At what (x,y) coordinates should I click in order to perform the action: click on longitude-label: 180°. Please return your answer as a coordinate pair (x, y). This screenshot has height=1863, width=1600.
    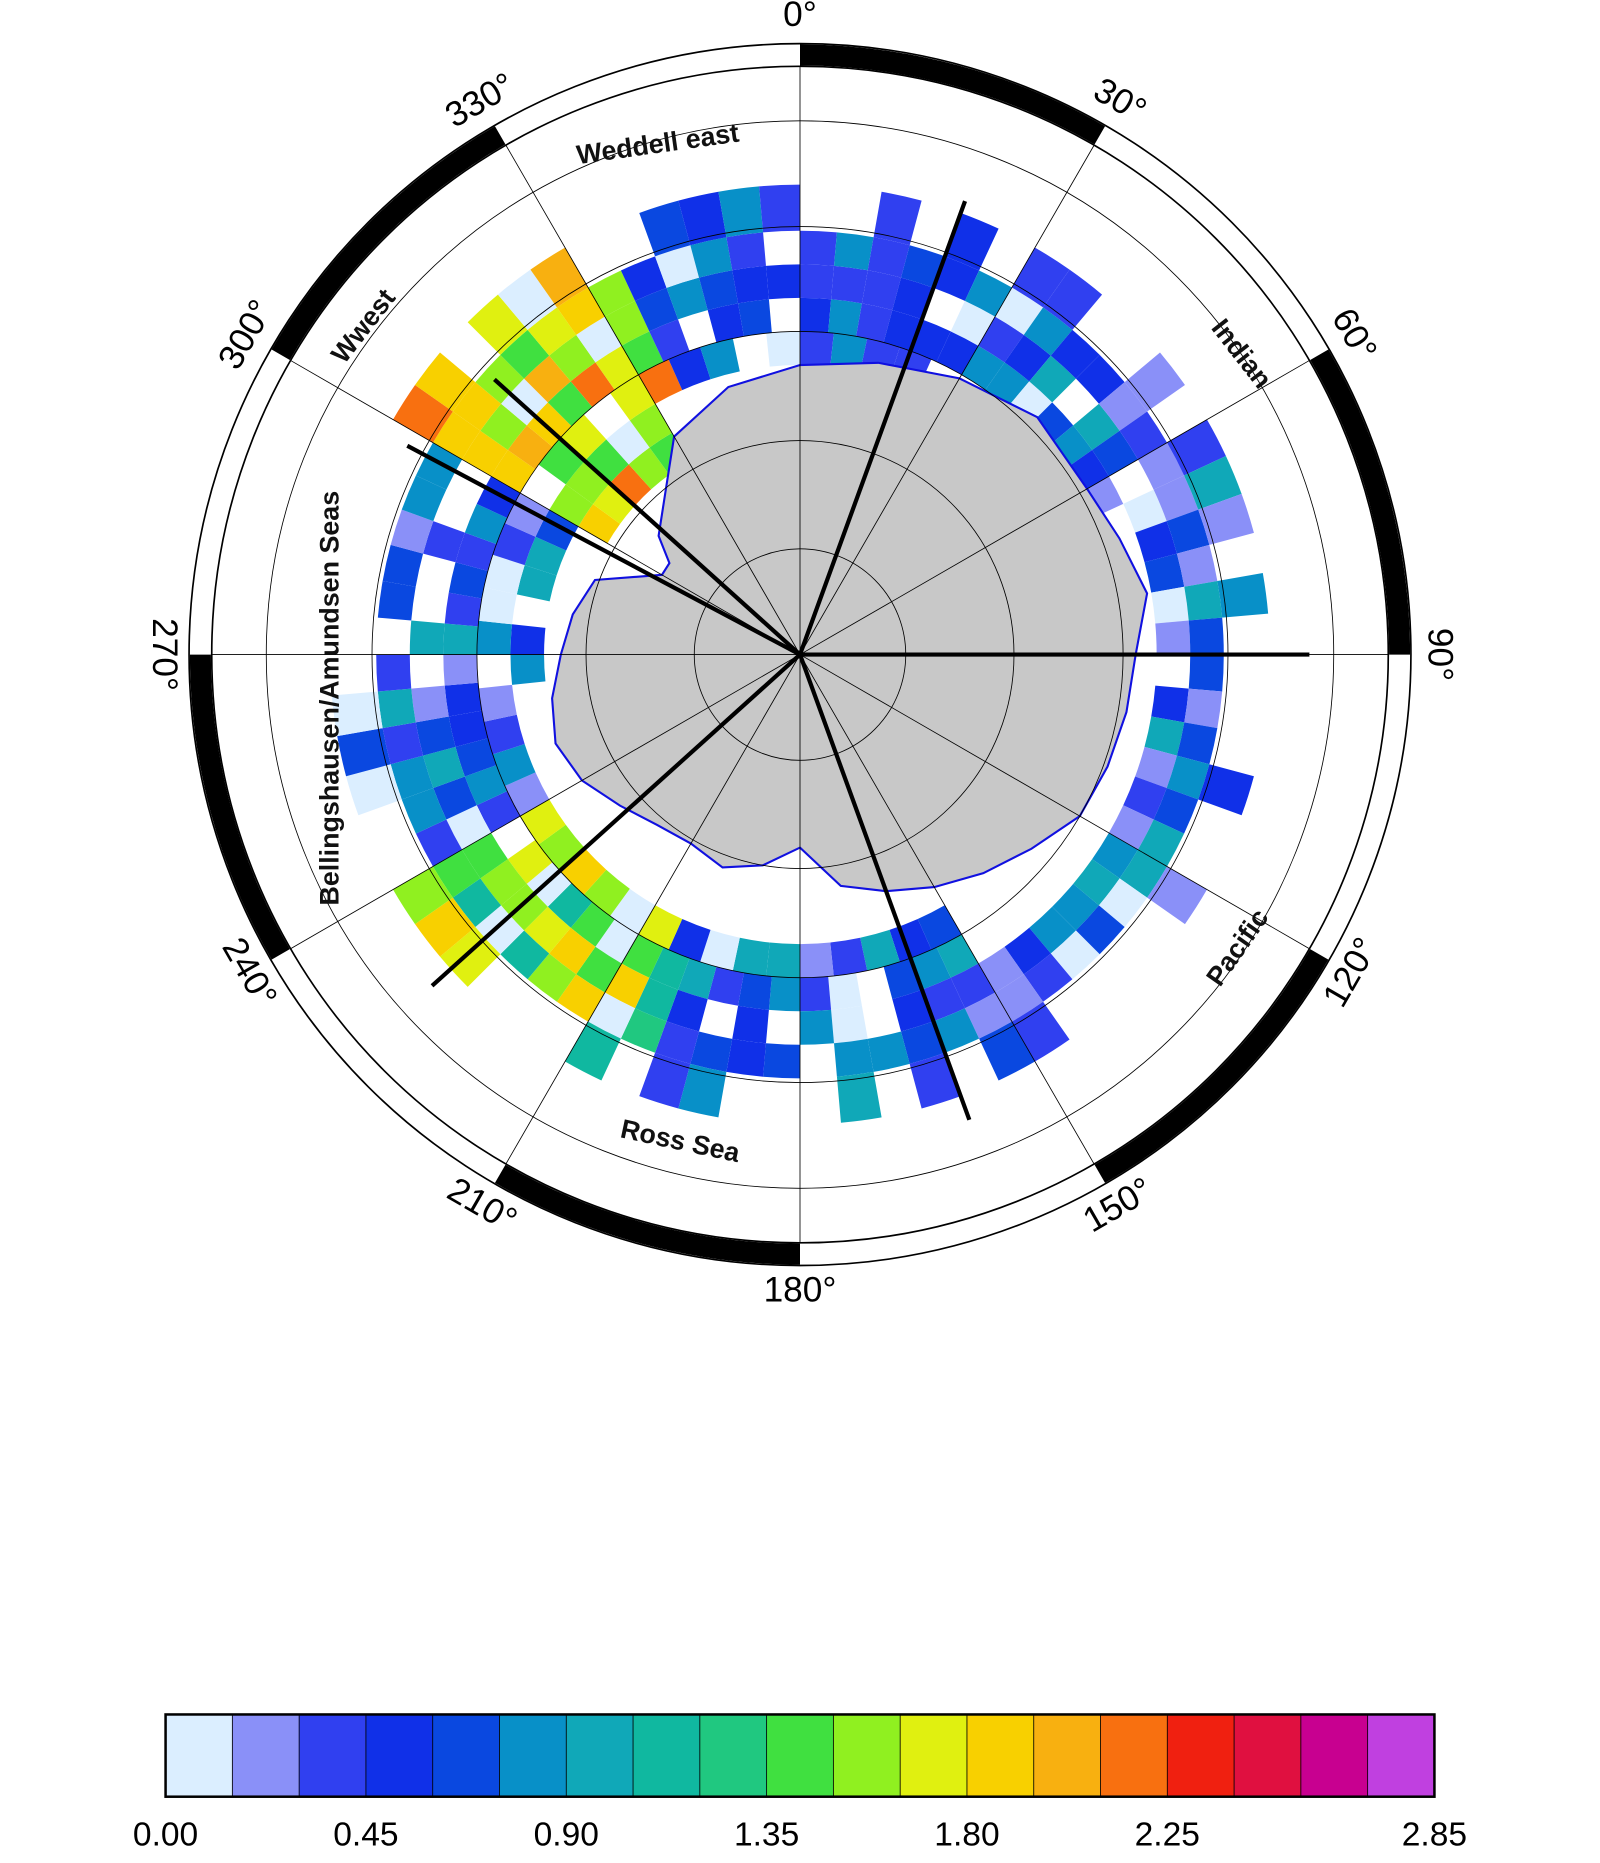
    Looking at the image, I should click on (800, 1290).